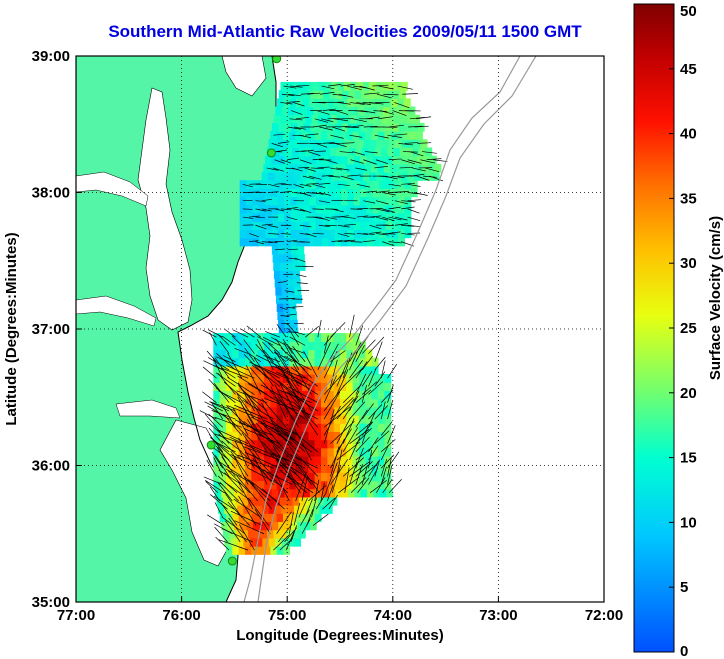  Describe the element at coordinates (244, 311) in the screenshot. I see `stations` at that location.